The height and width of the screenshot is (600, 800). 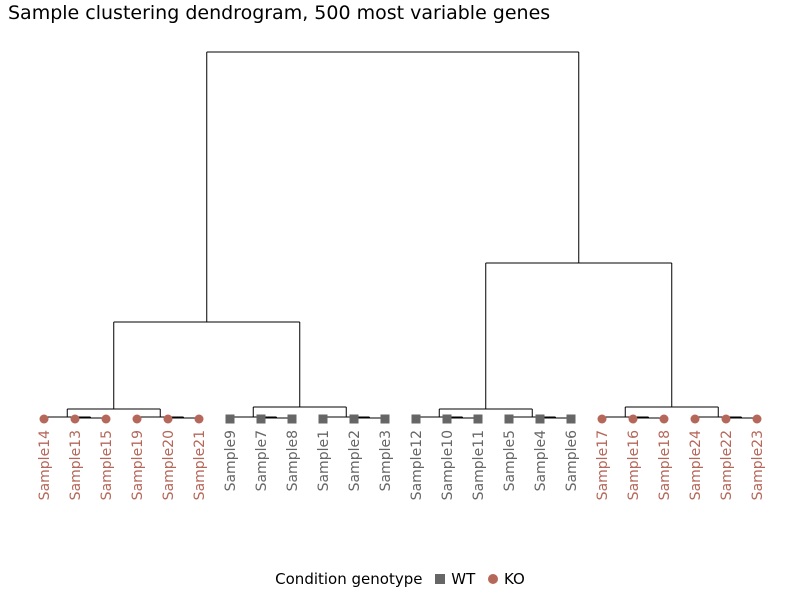 I want to click on leaf-label: Sample21, so click(x=200, y=465).